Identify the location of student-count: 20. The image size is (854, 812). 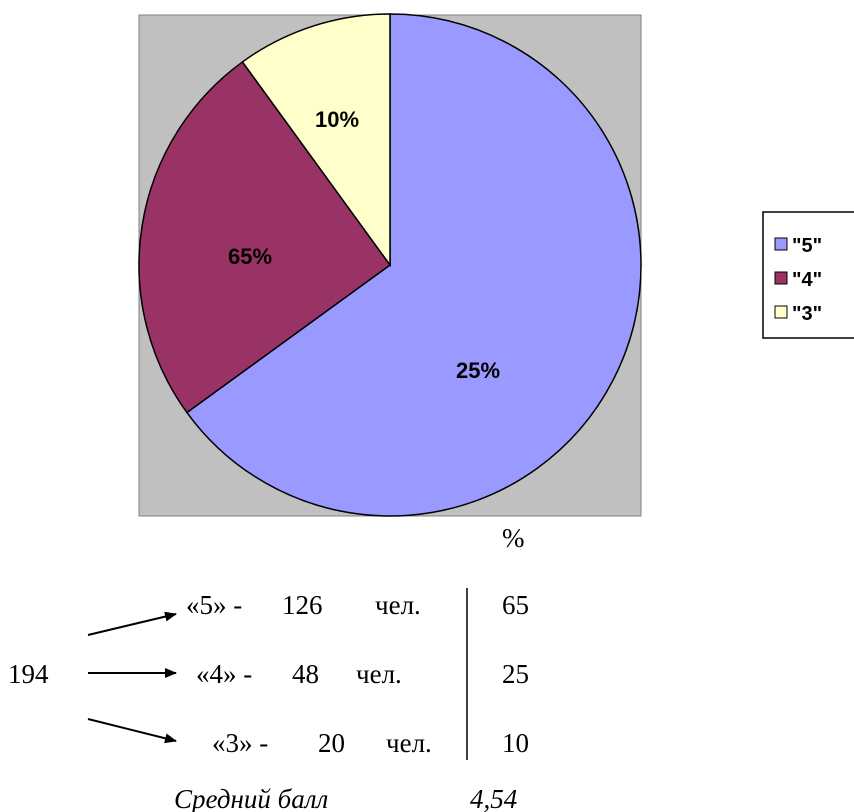
(331, 743).